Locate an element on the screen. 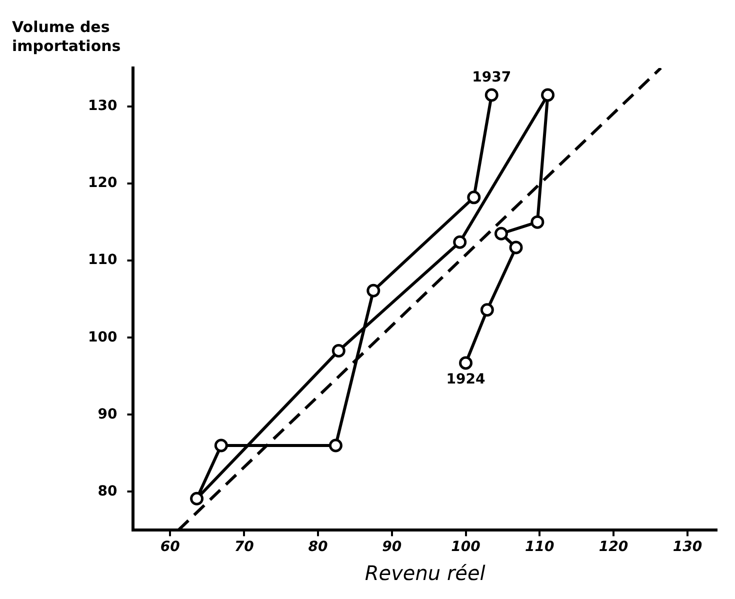 Image resolution: width=735 pixels, height=599 pixels. x-tick-label: 80 is located at coordinates (318, 547).